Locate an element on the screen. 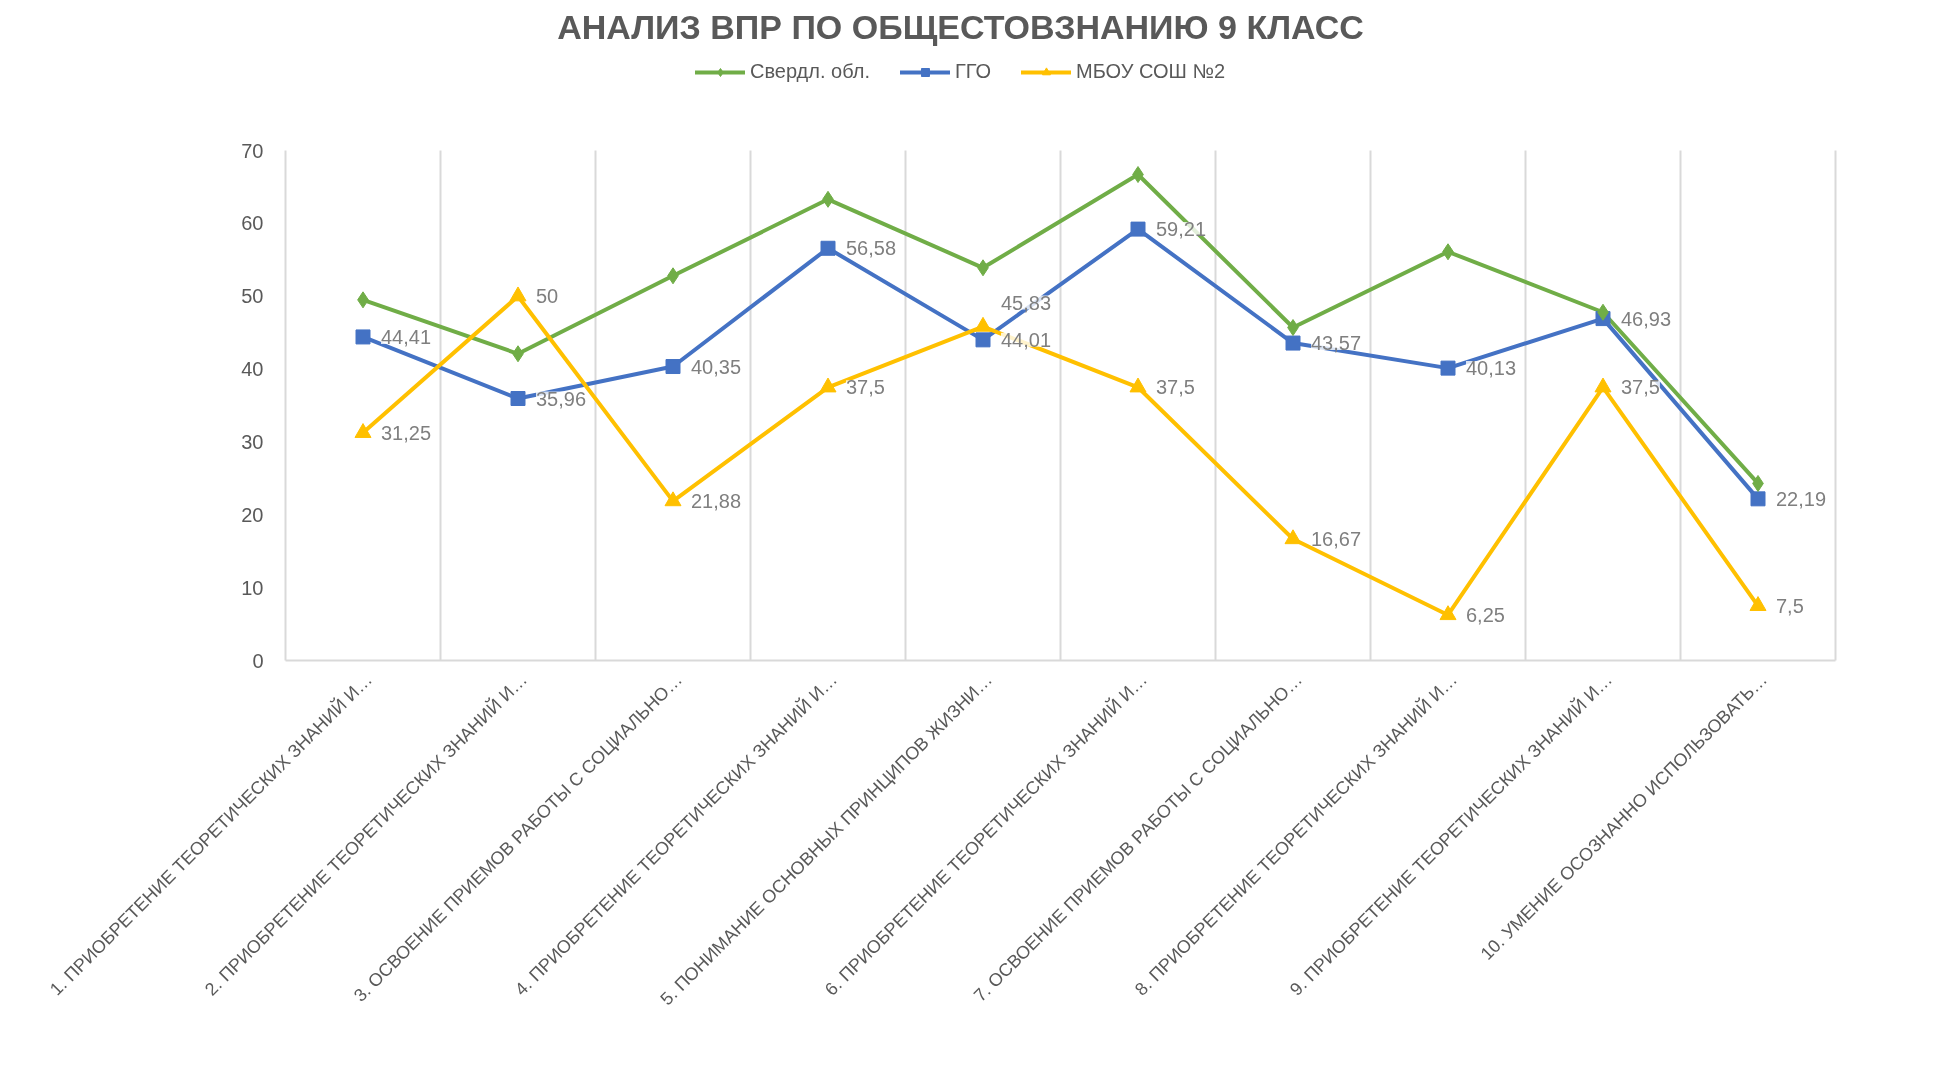 This screenshot has height=1070, width=1937. data-label: 21,88 is located at coordinates (716, 501).